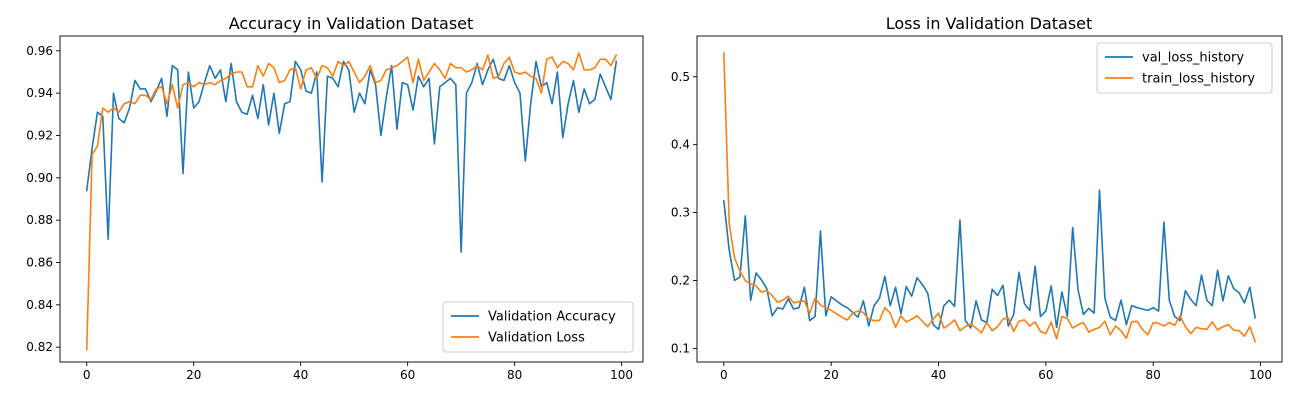 The image size is (1300, 400). Describe the element at coordinates (621, 375) in the screenshot. I see `accuracy-x-tick-label: 100` at that location.